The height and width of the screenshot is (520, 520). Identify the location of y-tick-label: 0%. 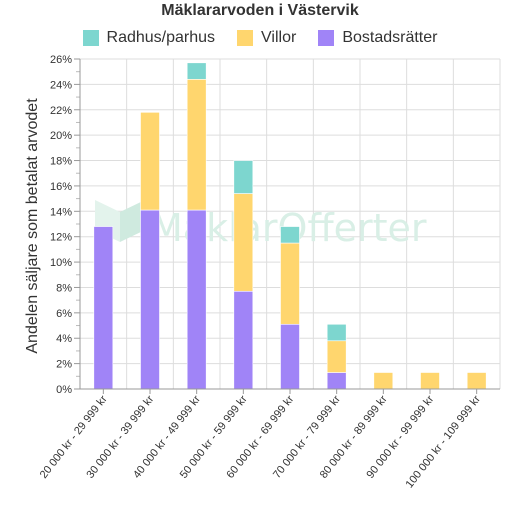
(64, 390).